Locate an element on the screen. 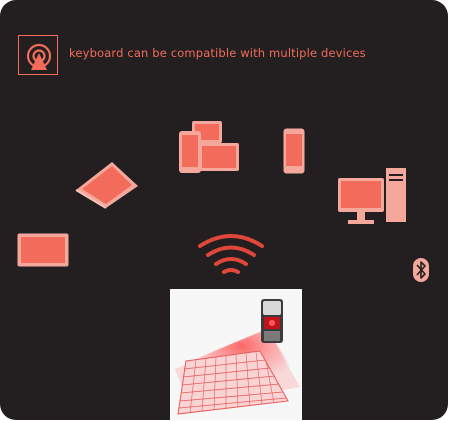 Image resolution: width=450 pixels, height=422 pixels. desktop-computer-icon is located at coordinates (372, 196).